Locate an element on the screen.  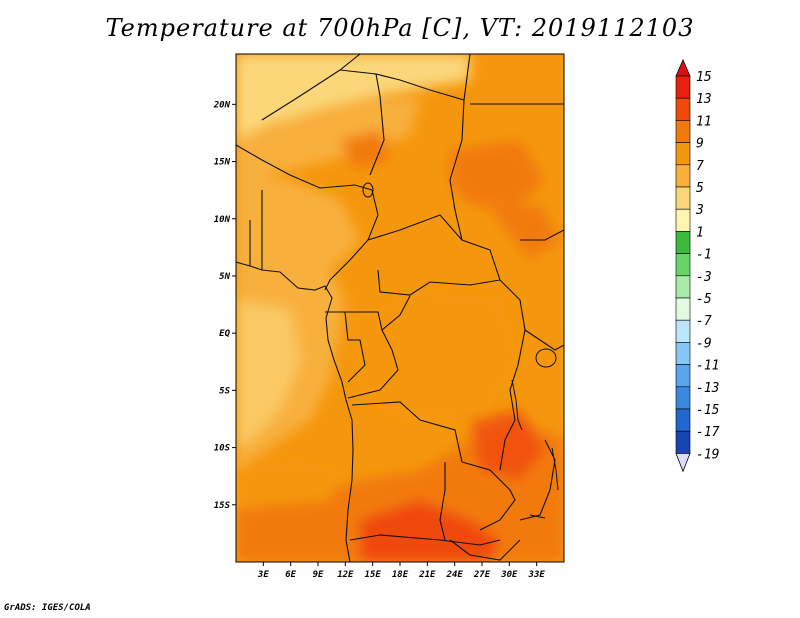
field-cool-north is located at coordinates (353, 97).